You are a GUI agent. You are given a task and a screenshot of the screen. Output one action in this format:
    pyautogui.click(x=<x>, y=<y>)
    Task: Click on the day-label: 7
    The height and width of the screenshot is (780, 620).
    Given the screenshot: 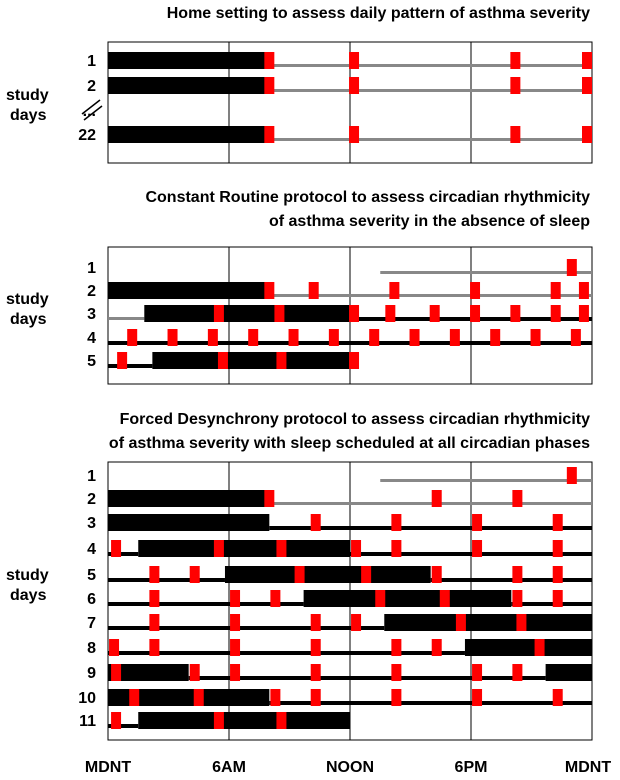 What is the action you would take?
    pyautogui.click(x=91, y=623)
    